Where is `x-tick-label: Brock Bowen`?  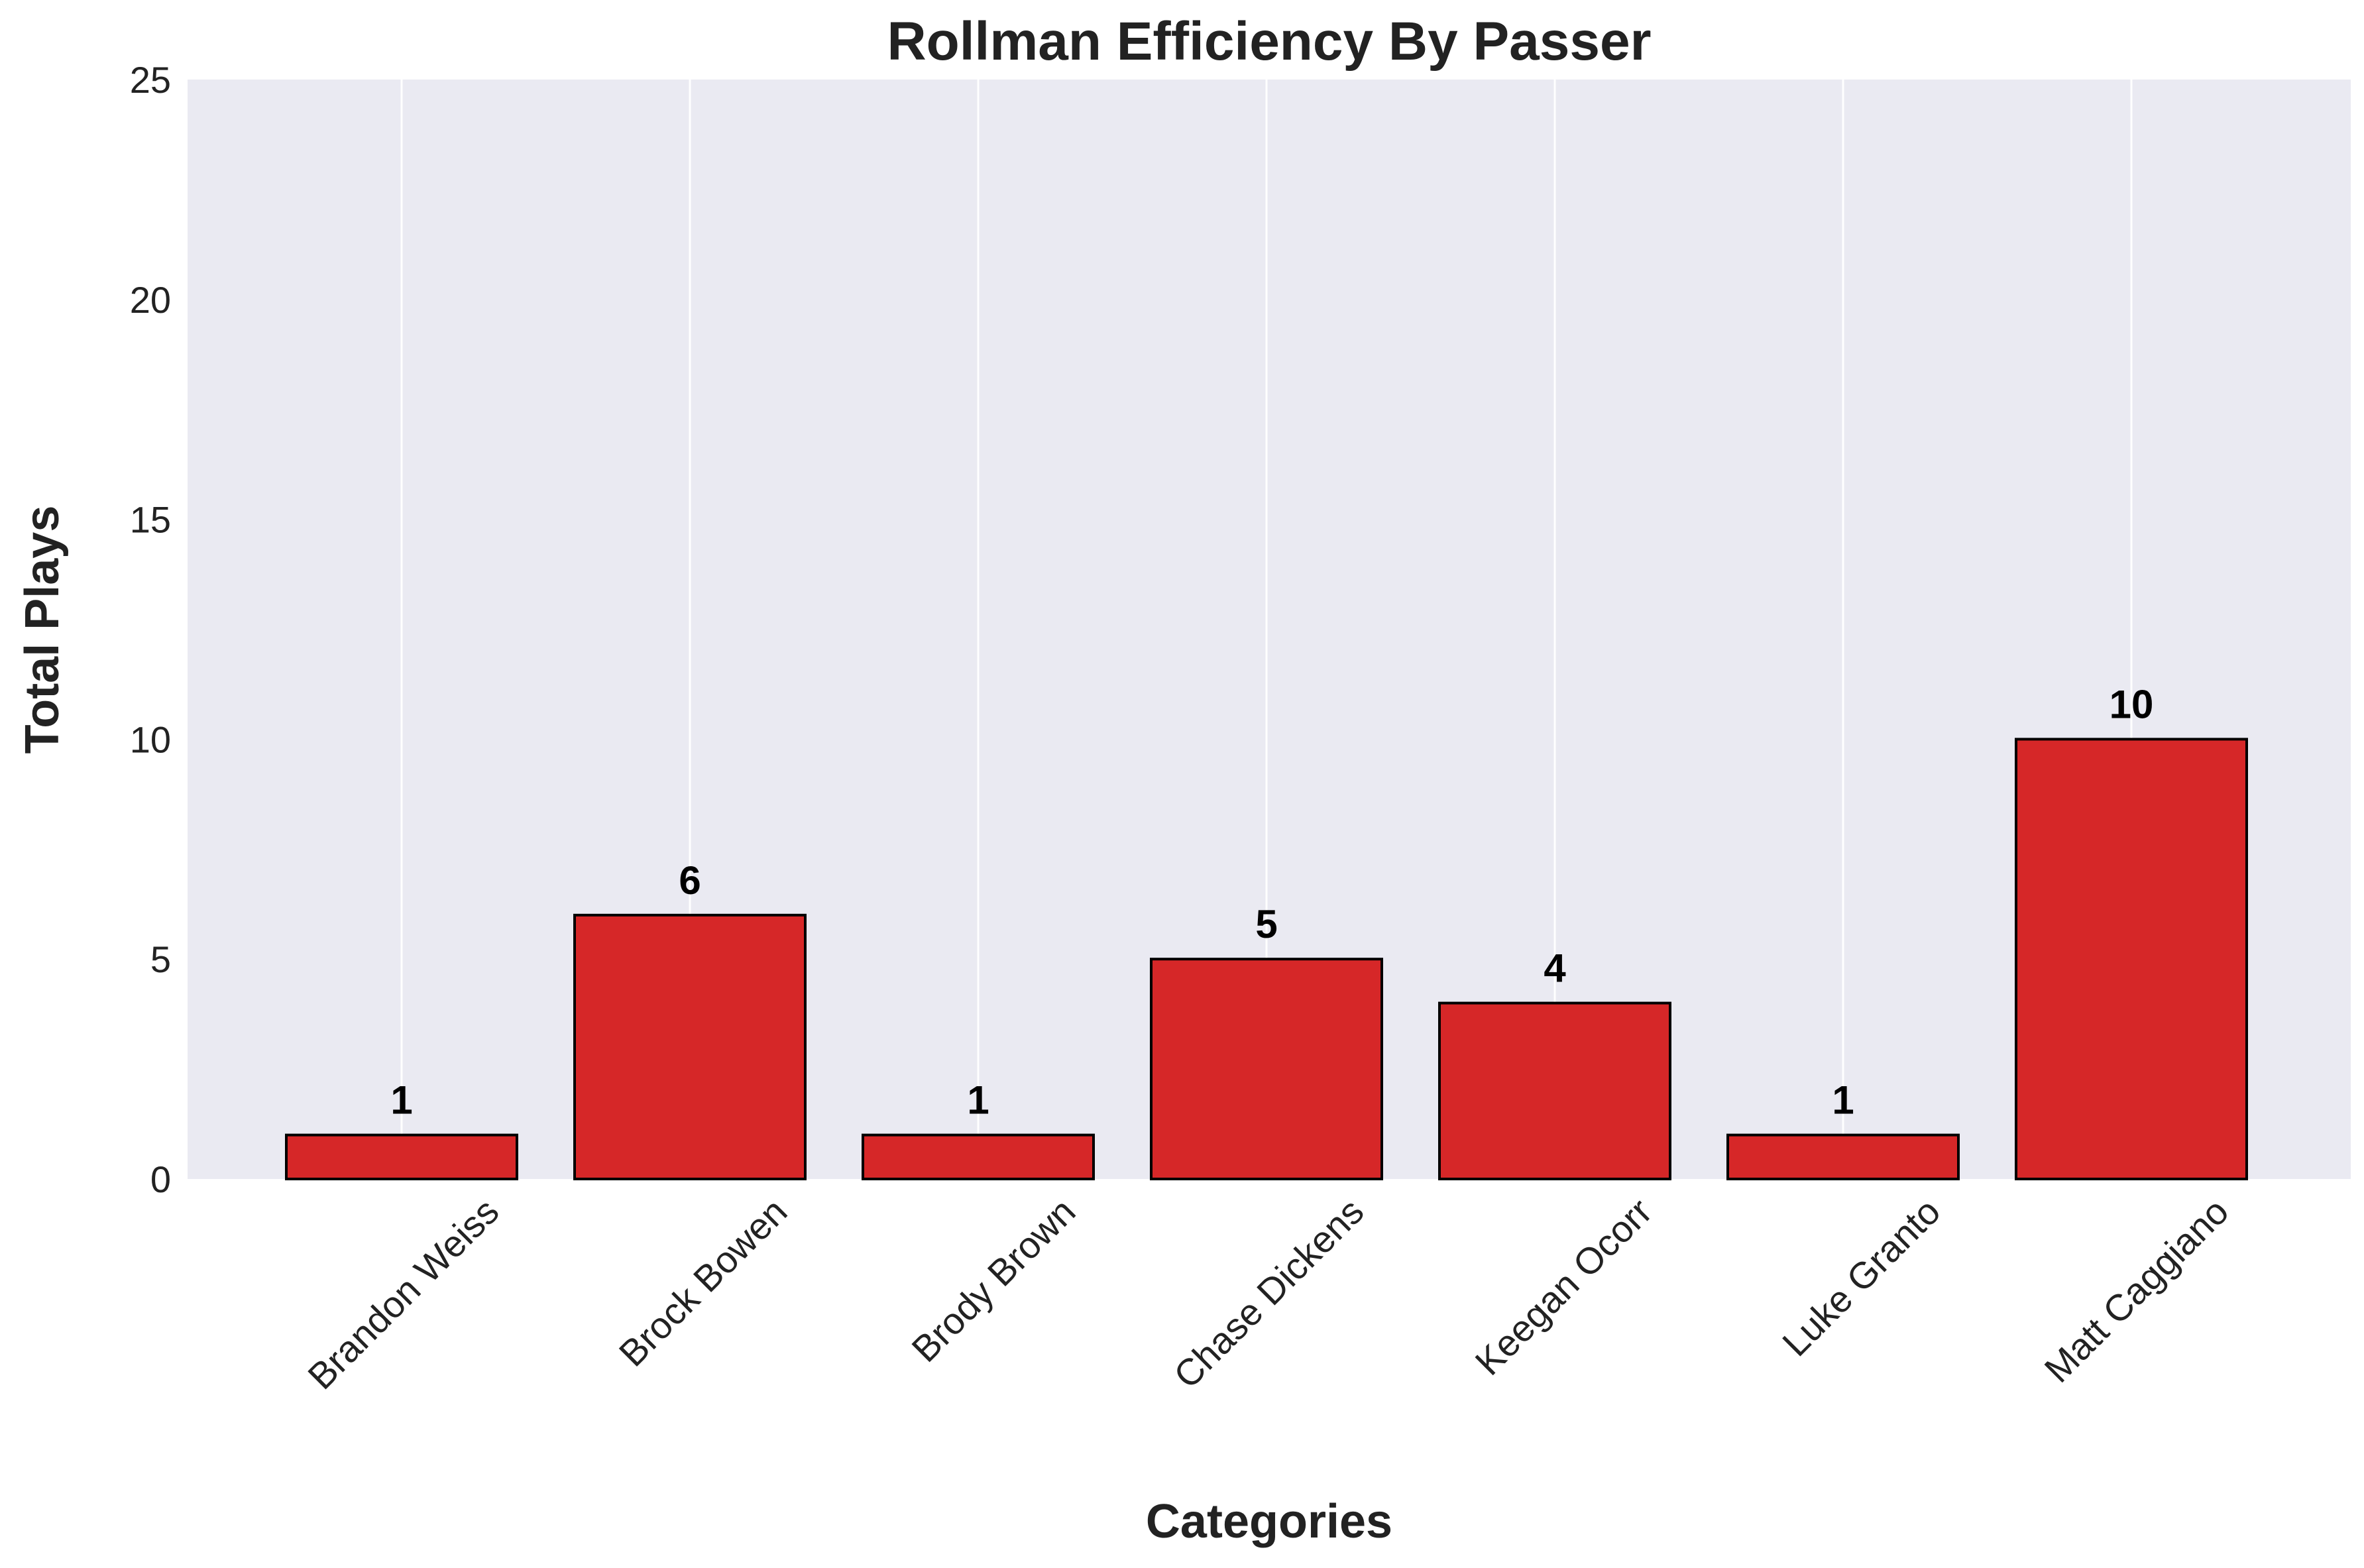
x-tick-label: Brock Bowen is located at coordinates (703, 1282).